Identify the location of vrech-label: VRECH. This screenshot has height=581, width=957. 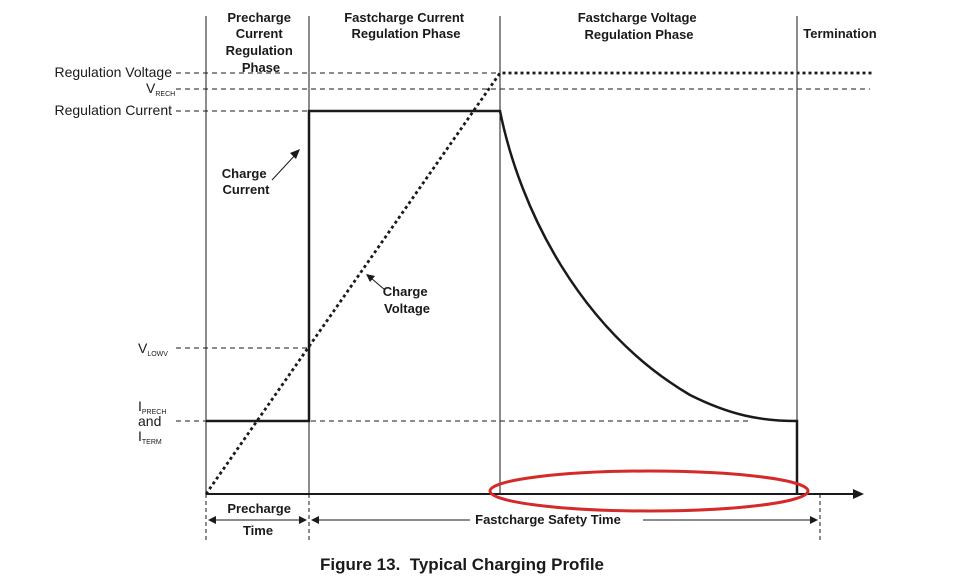
(160, 89).